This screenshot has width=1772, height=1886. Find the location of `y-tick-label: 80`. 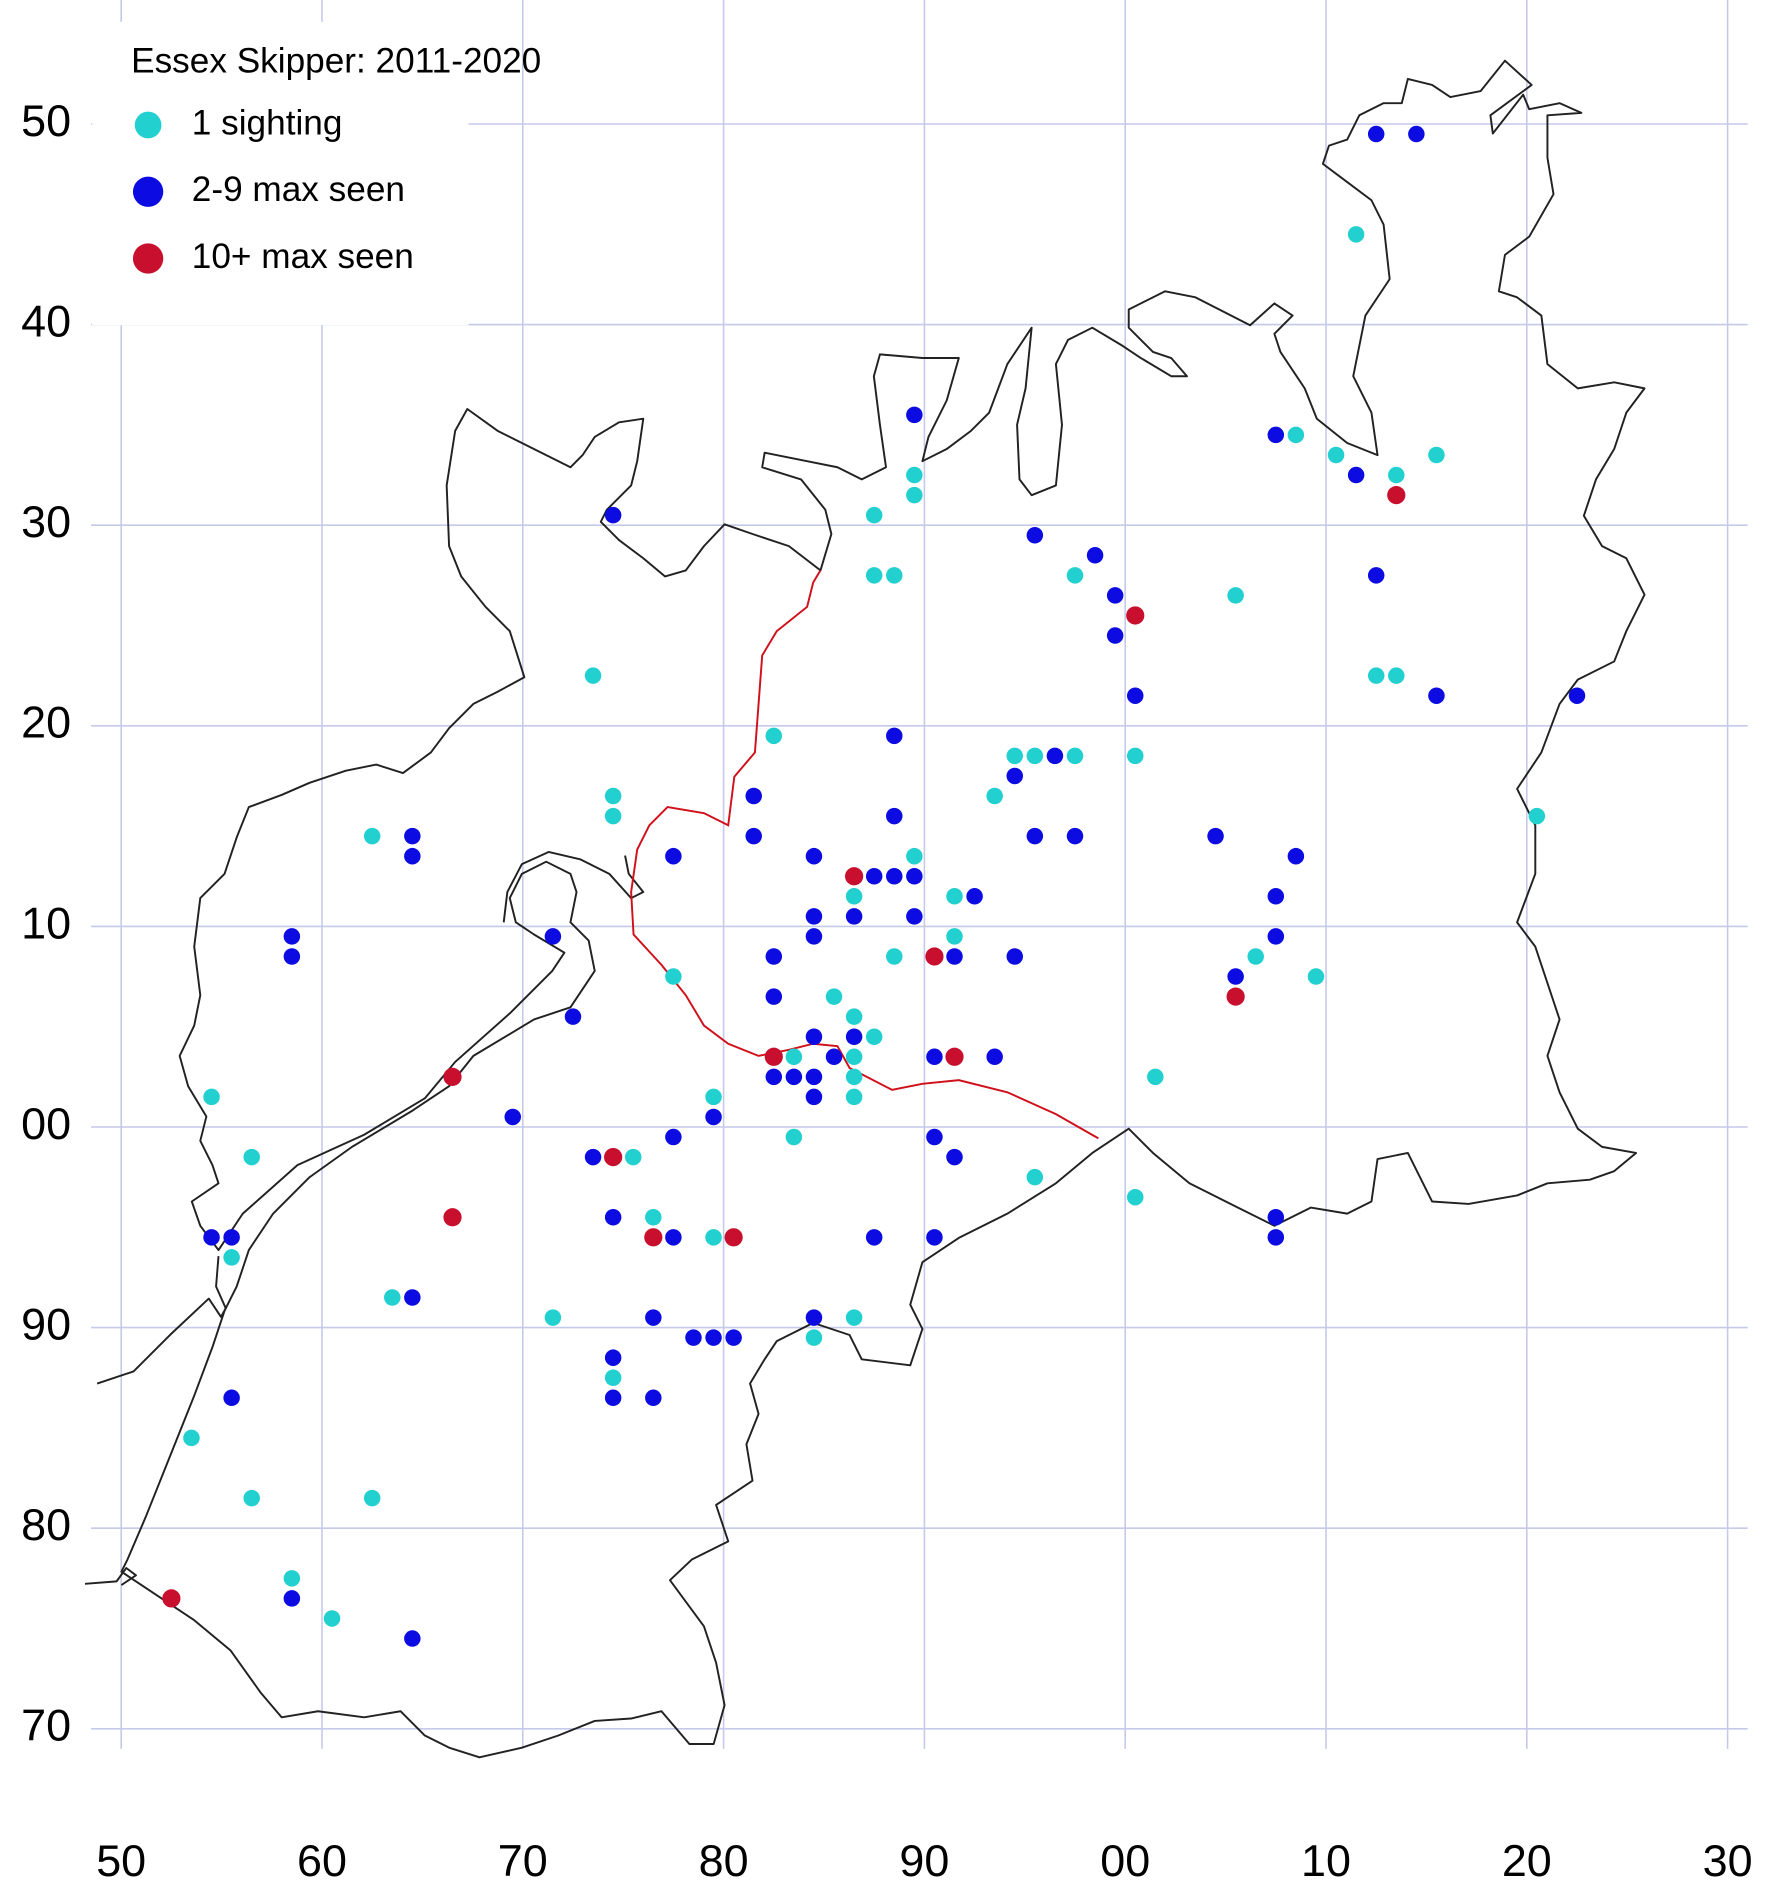

y-tick-label: 80 is located at coordinates (46, 1524).